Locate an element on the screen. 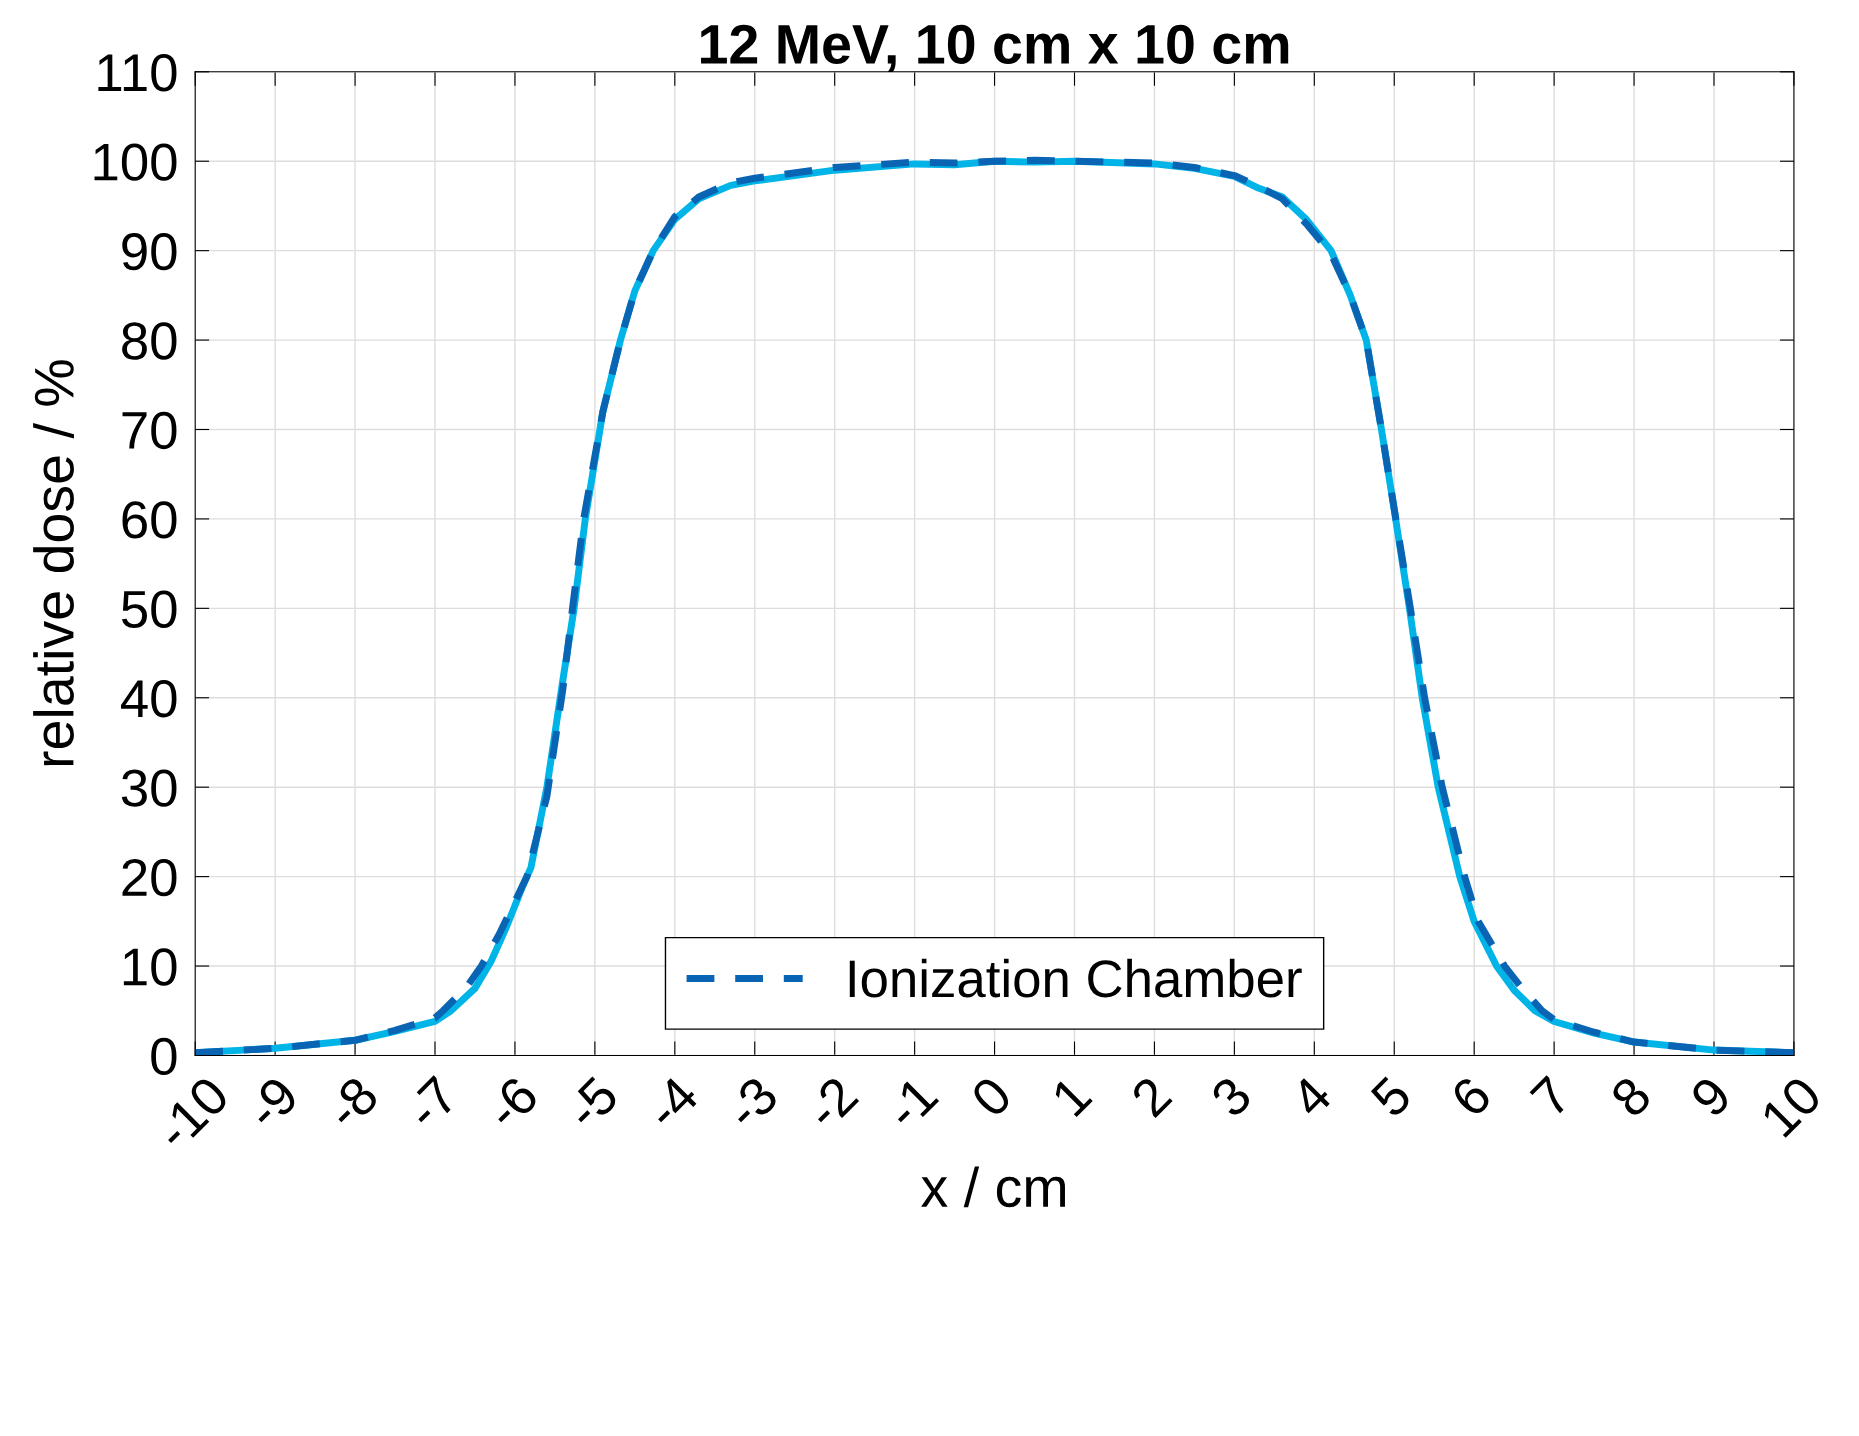 Image resolution: width=1859 pixels, height=1436 pixels. y-tick-label: 60 is located at coordinates (149, 520).